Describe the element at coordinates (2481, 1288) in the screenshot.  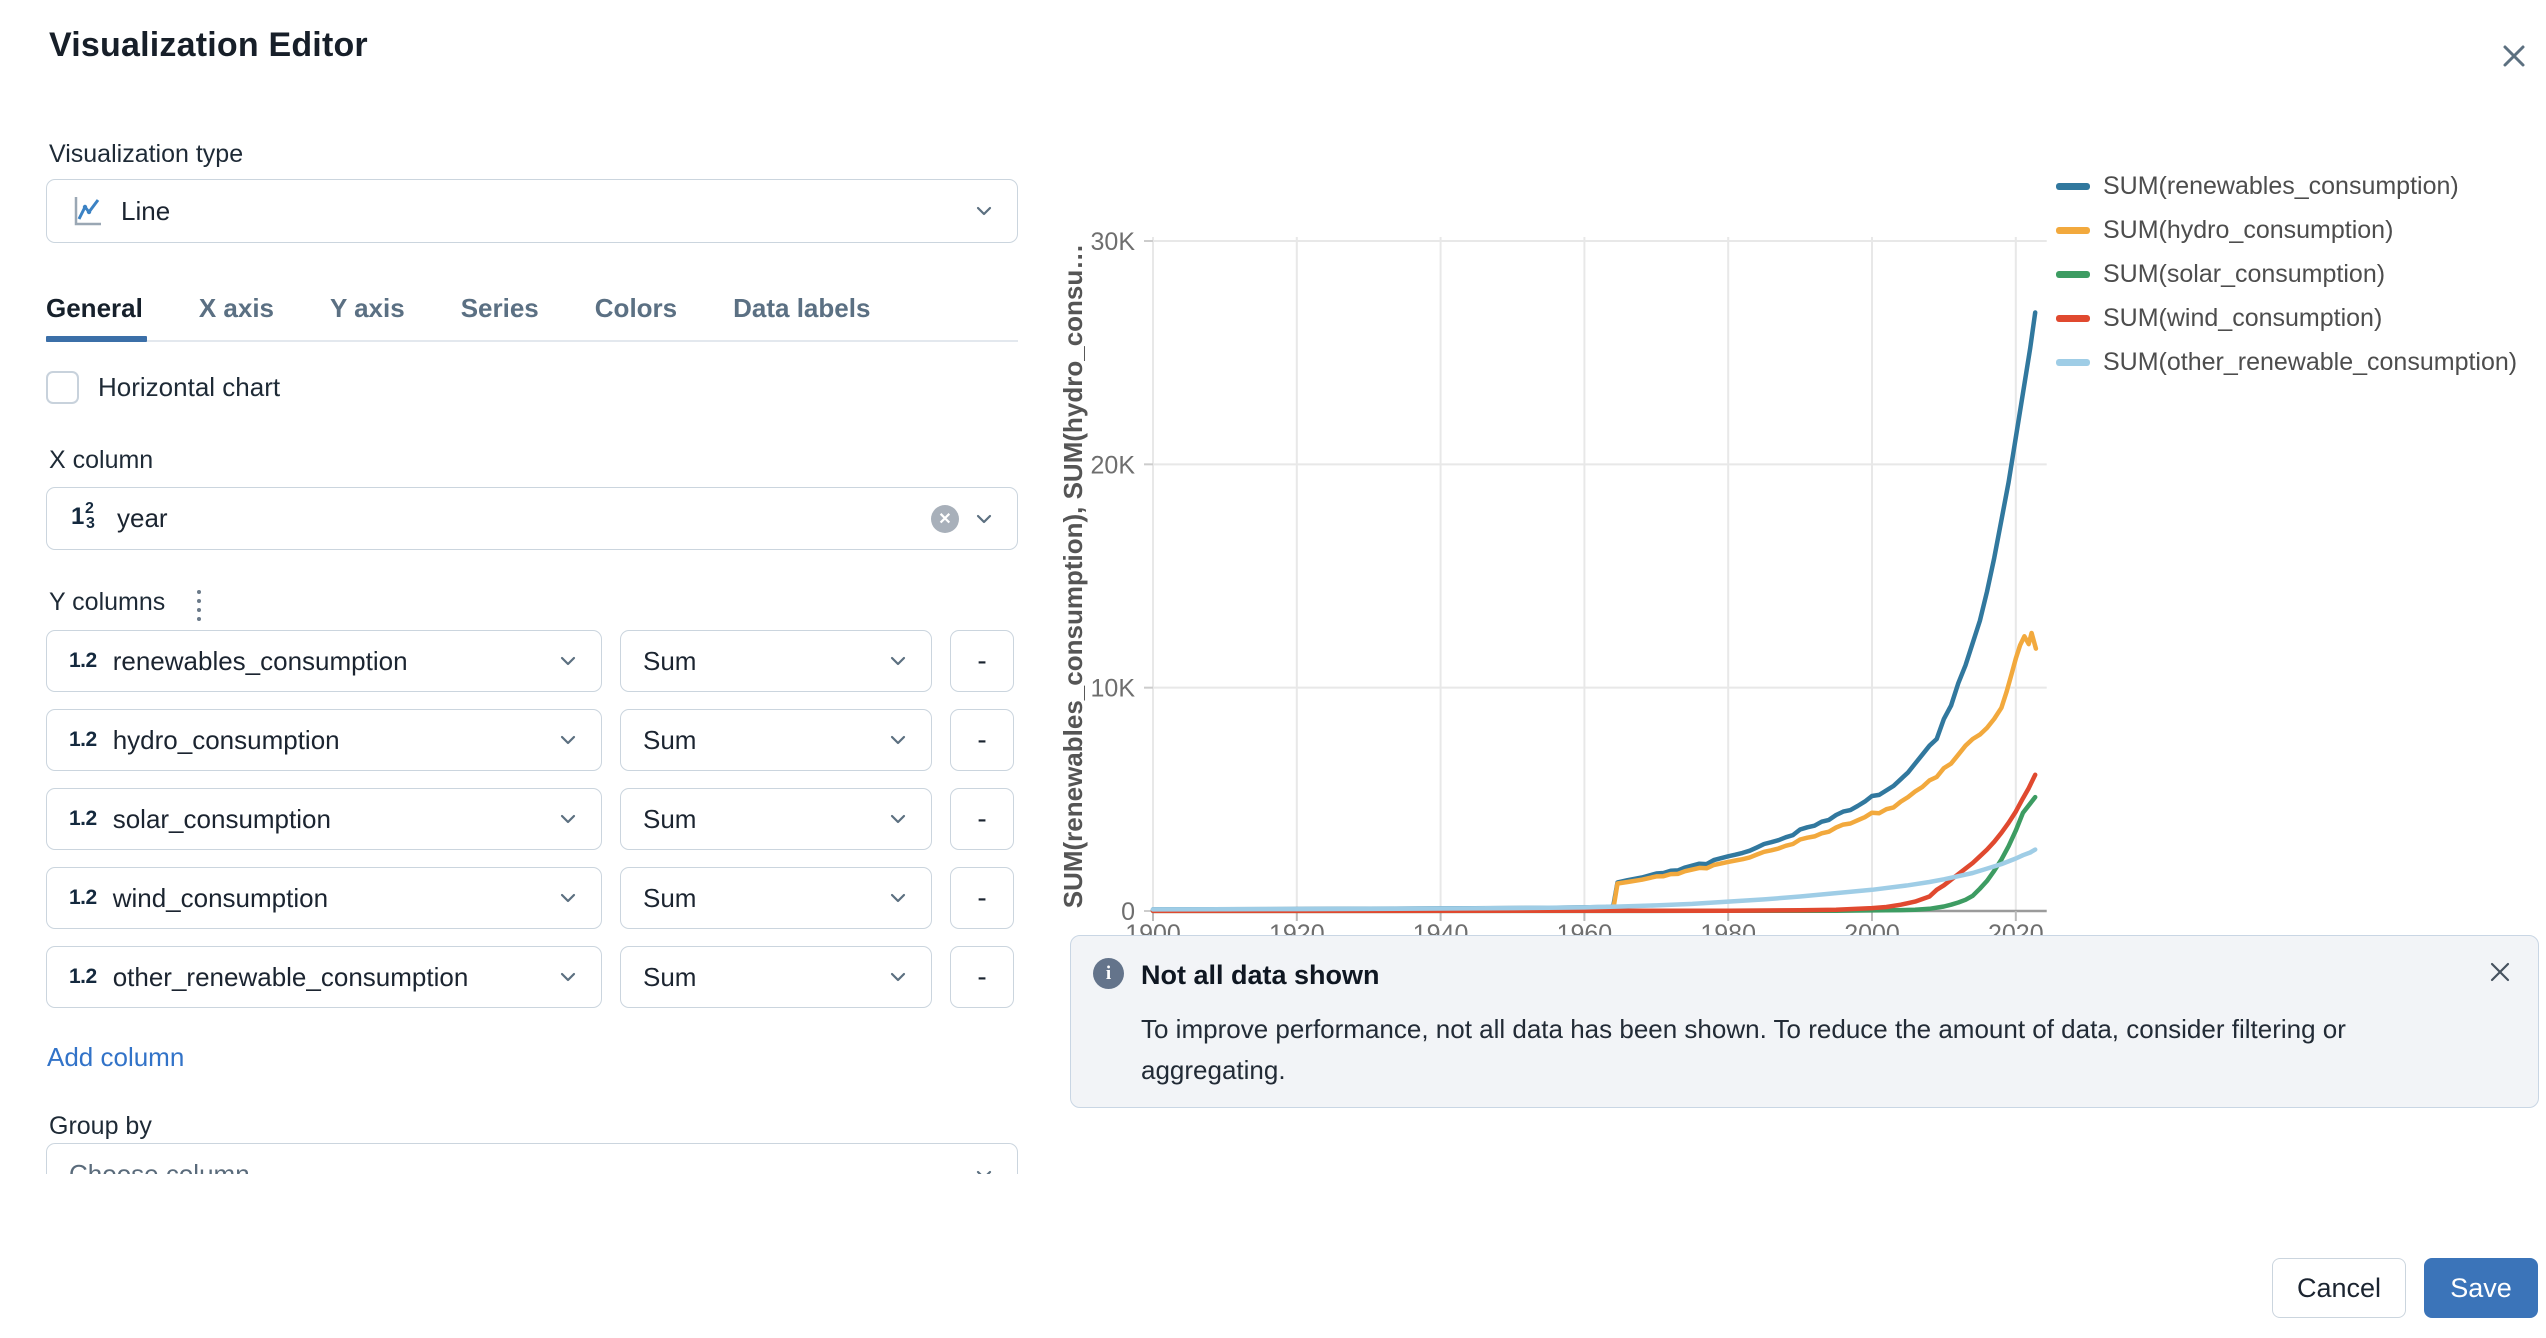
I see `save-button: Save` at that location.